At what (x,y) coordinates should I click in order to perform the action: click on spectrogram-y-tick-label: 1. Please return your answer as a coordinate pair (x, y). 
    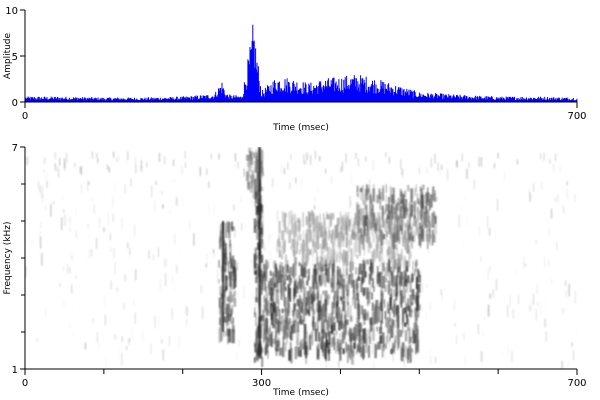
    Looking at the image, I should click on (15, 370).